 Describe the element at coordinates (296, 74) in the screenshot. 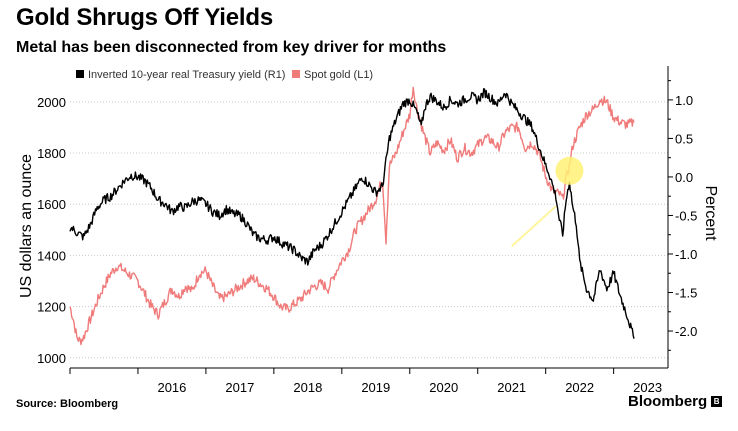

I see `legend-swatch-spot-gold` at that location.